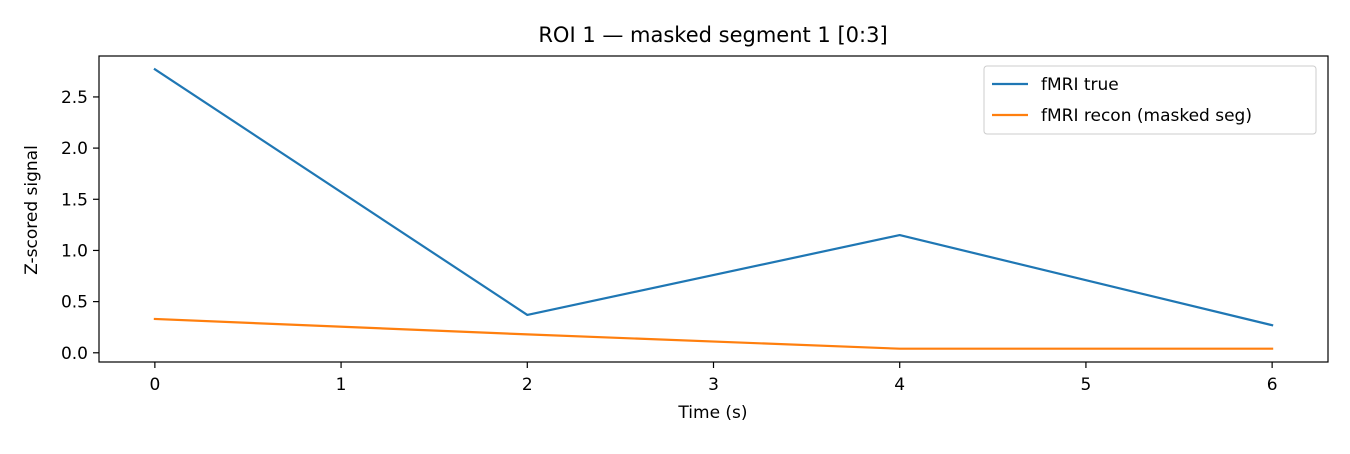 This screenshot has height=454, width=1350. Describe the element at coordinates (74, 354) in the screenshot. I see `y-tick-label: 0.0` at that location.